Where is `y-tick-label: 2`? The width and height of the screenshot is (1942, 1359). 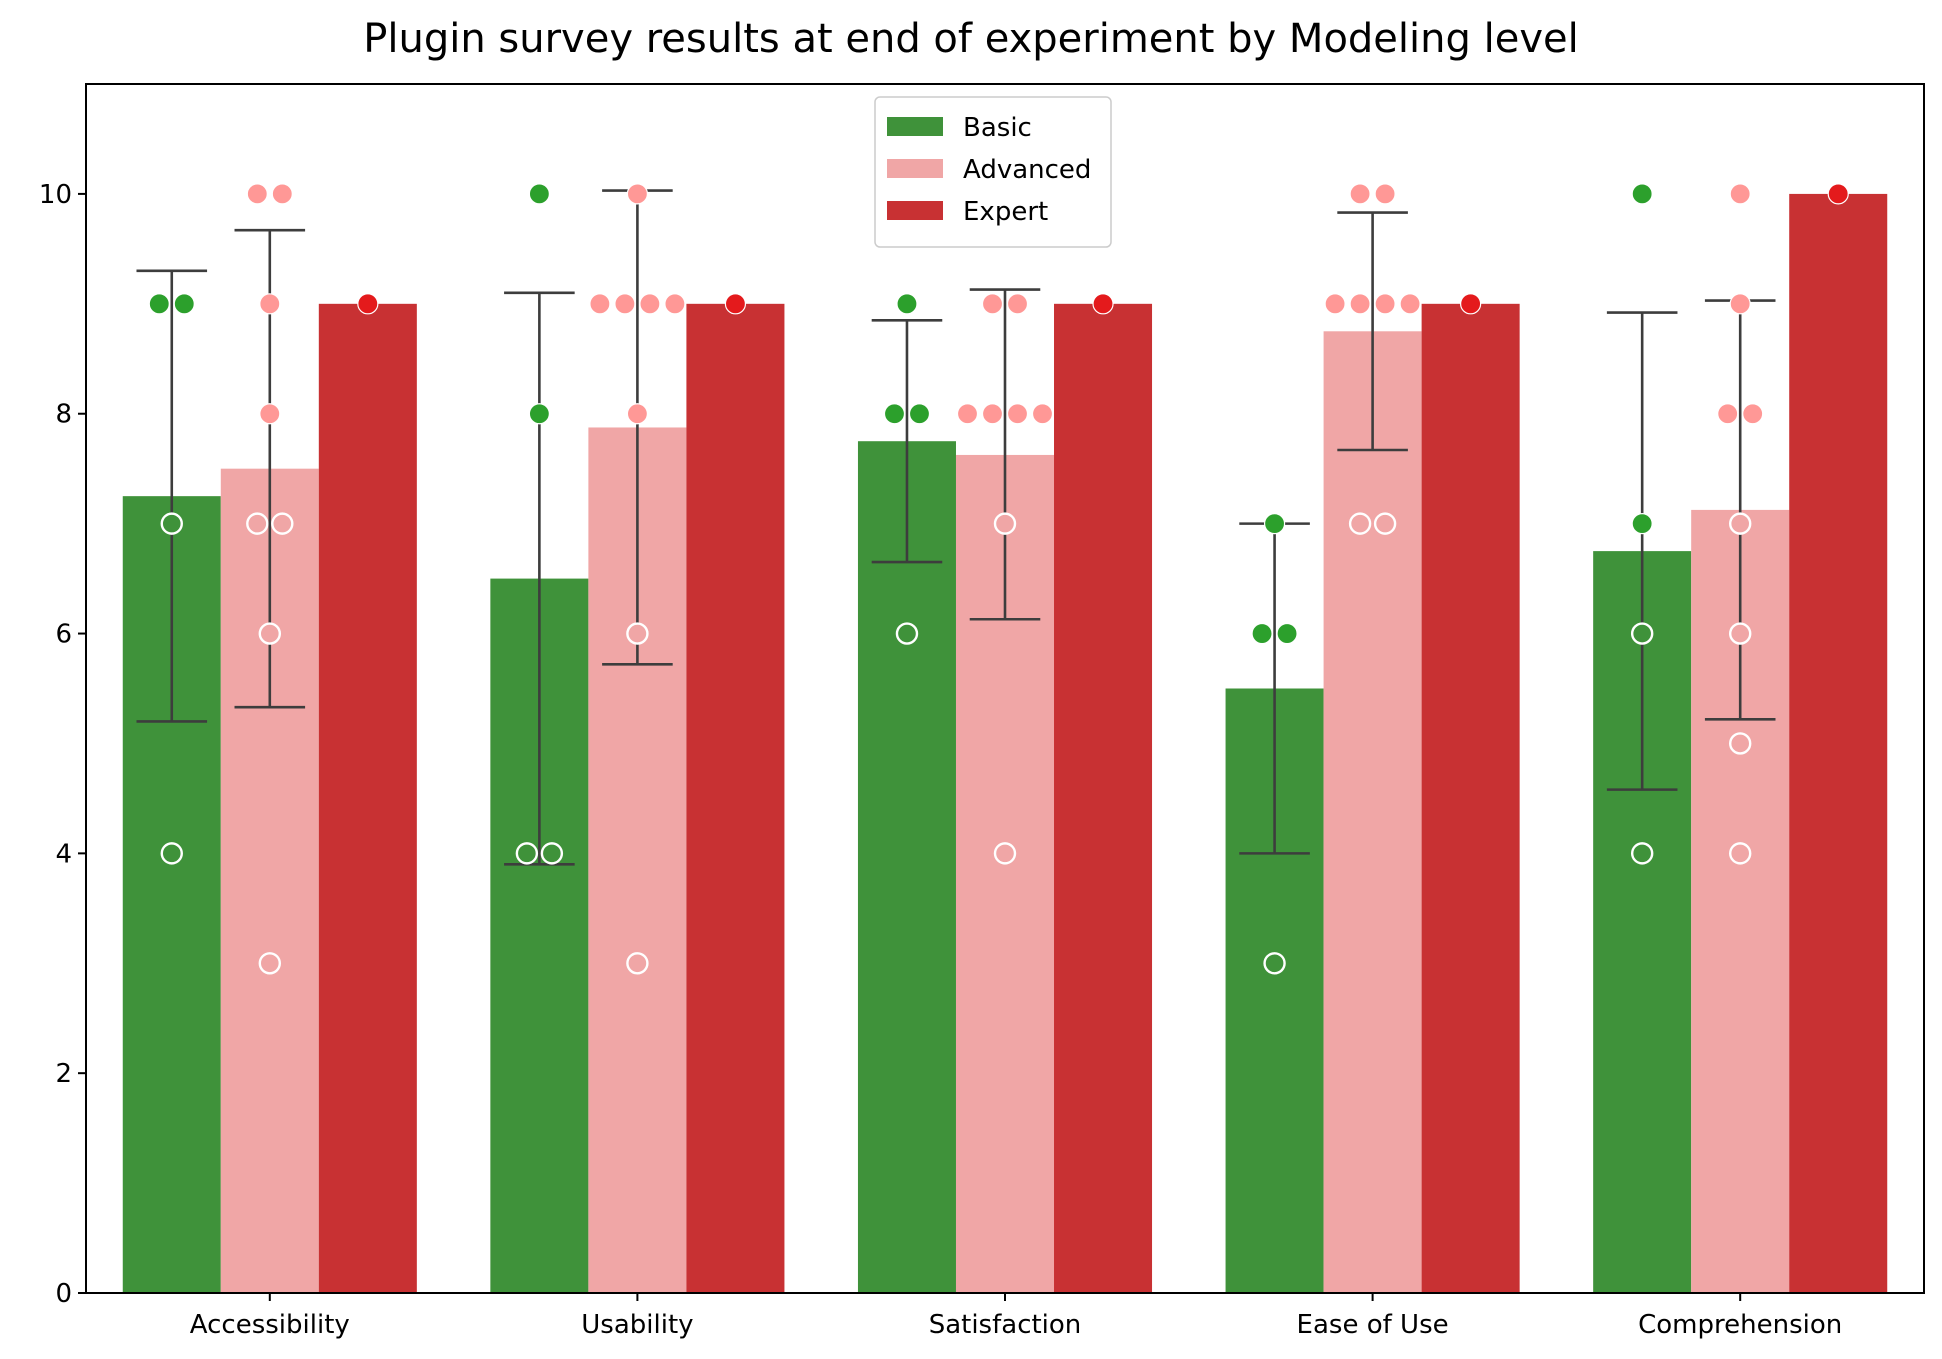
y-tick-label: 2 is located at coordinates (63, 1074).